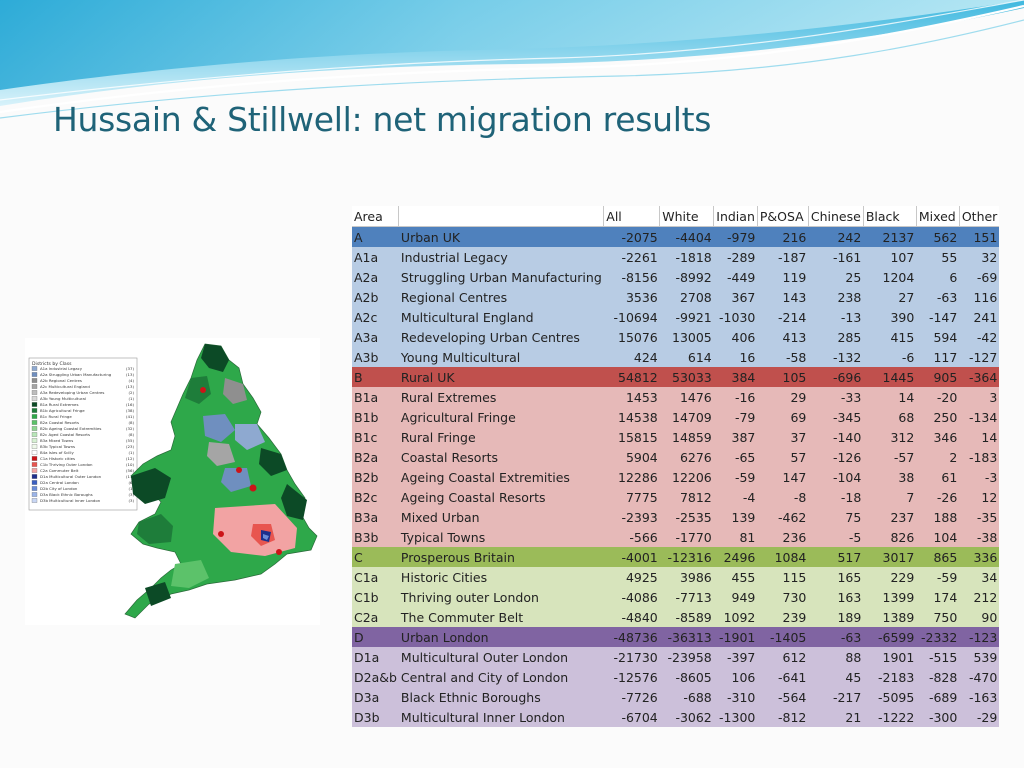 The image size is (1024, 768). What do you see at coordinates (783, 417) in the screenshot?
I see `value-cell: 69` at bounding box center [783, 417].